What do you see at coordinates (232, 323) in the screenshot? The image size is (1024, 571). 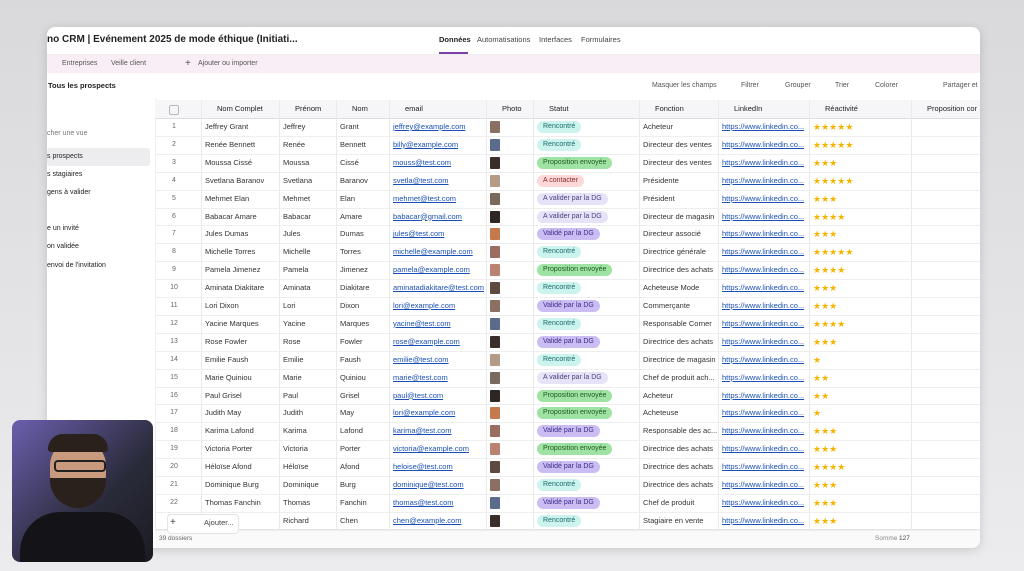 I see `cell: Yacine Marques` at bounding box center [232, 323].